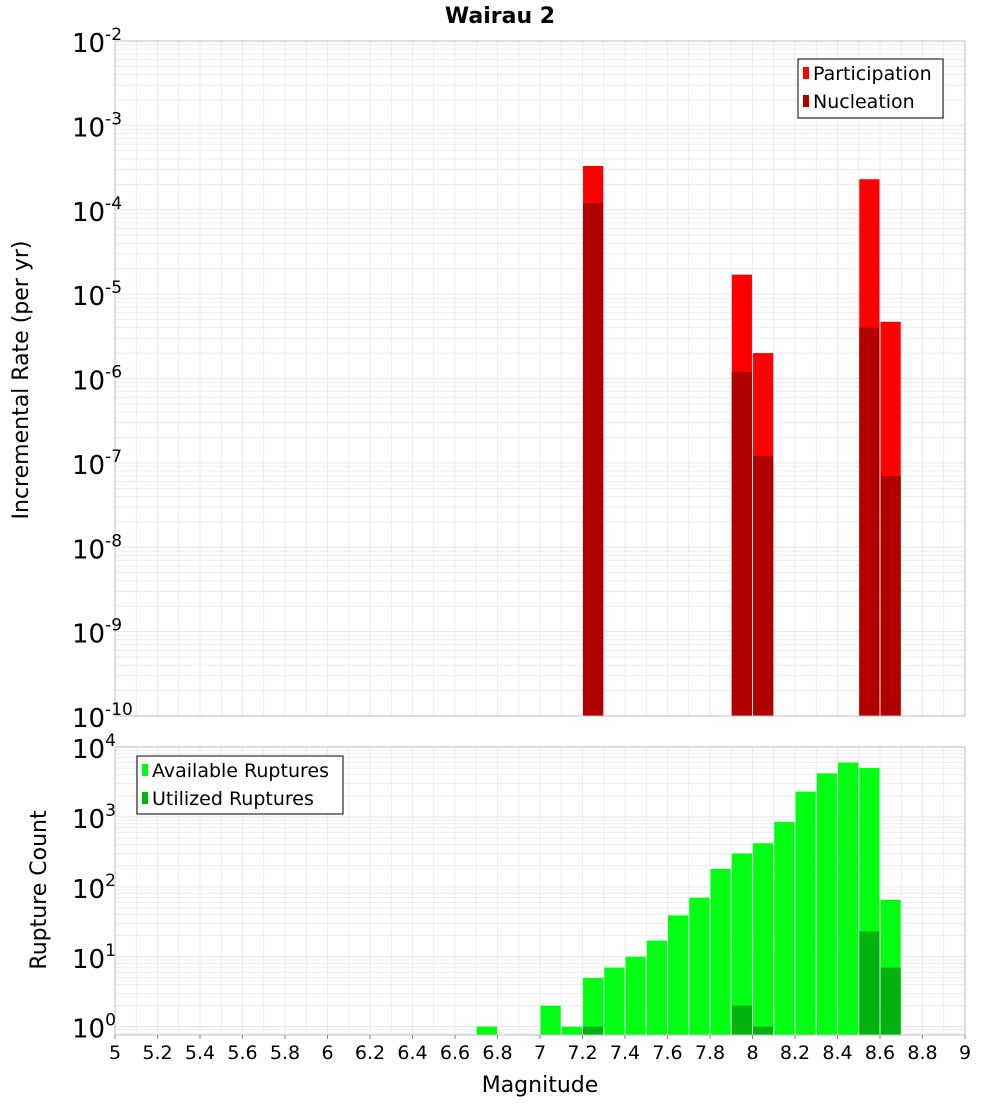 The height and width of the screenshot is (1104, 1000). What do you see at coordinates (102, 717) in the screenshot?
I see `rate-y-tick-label: 10⁻¹⁰` at bounding box center [102, 717].